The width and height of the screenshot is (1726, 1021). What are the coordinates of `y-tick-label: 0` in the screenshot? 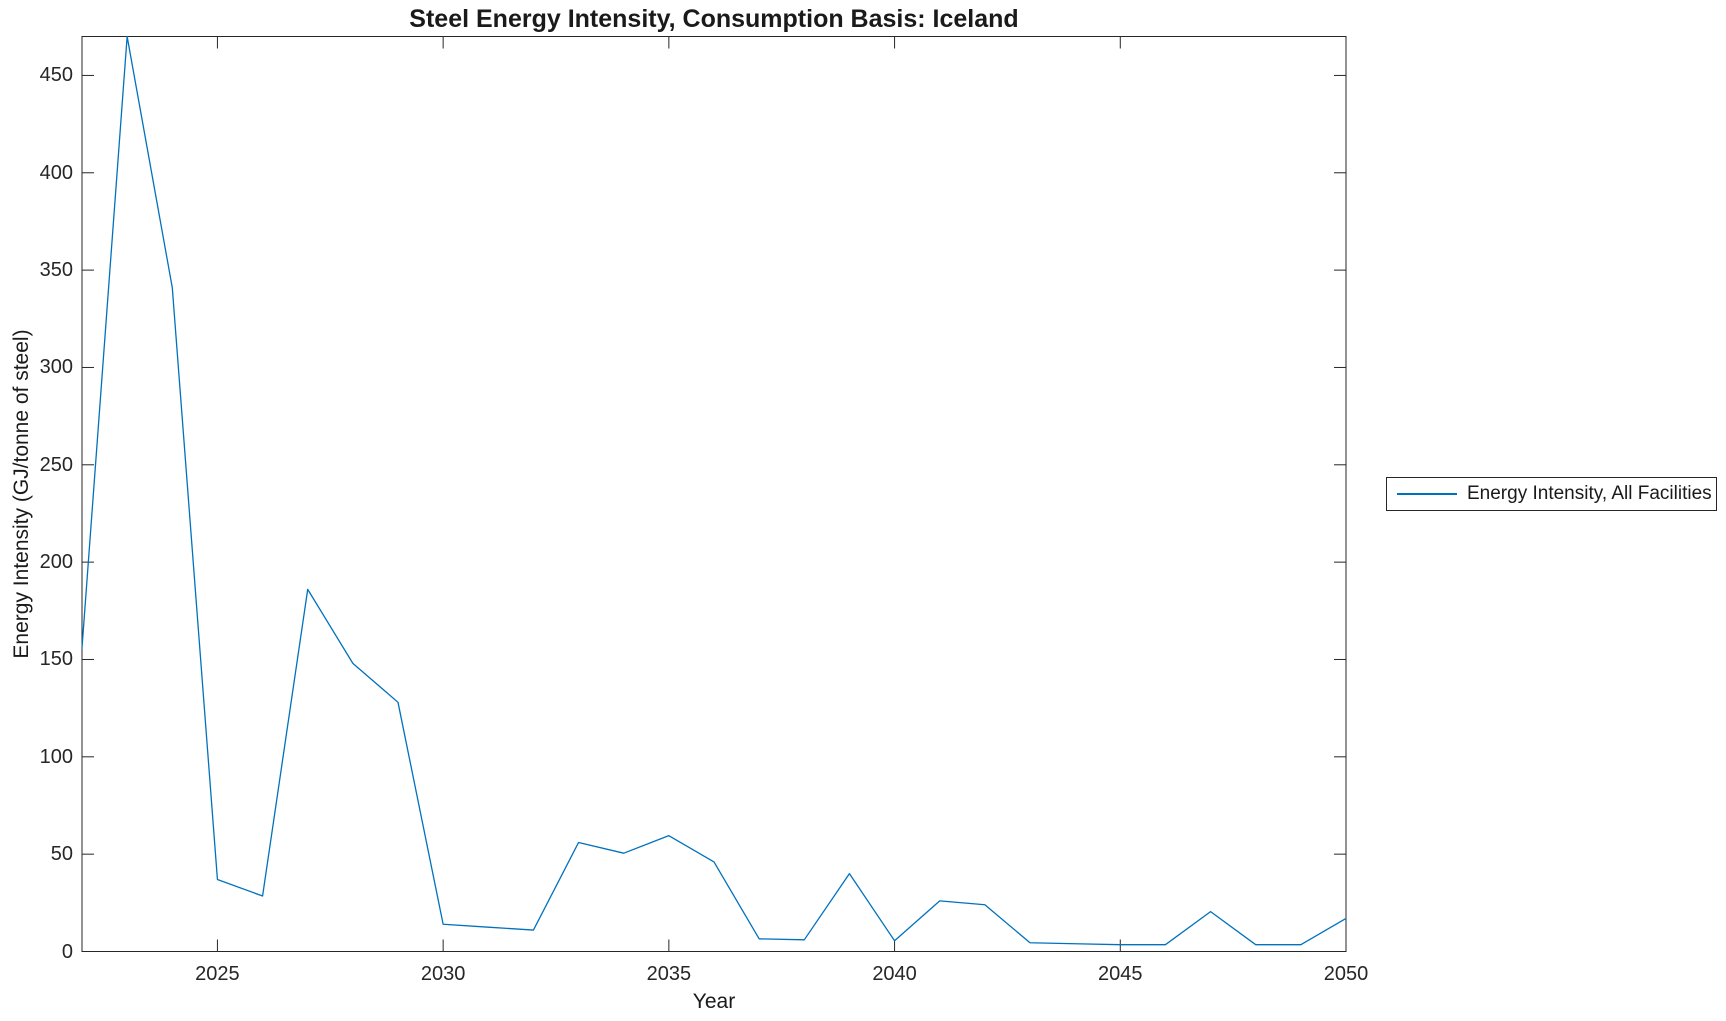 It's located at (67, 951).